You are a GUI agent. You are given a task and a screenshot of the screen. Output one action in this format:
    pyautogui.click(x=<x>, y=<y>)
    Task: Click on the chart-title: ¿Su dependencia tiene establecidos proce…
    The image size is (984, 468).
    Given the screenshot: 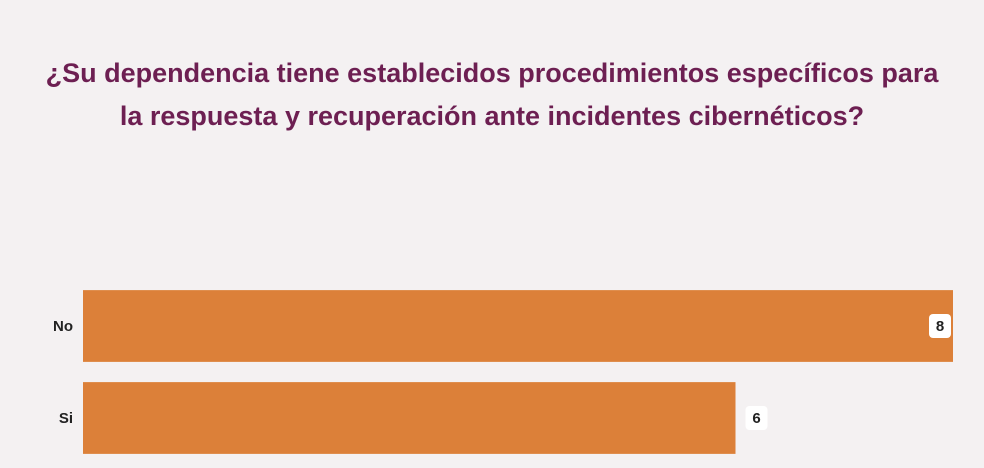 What is the action you would take?
    pyautogui.click(x=492, y=94)
    